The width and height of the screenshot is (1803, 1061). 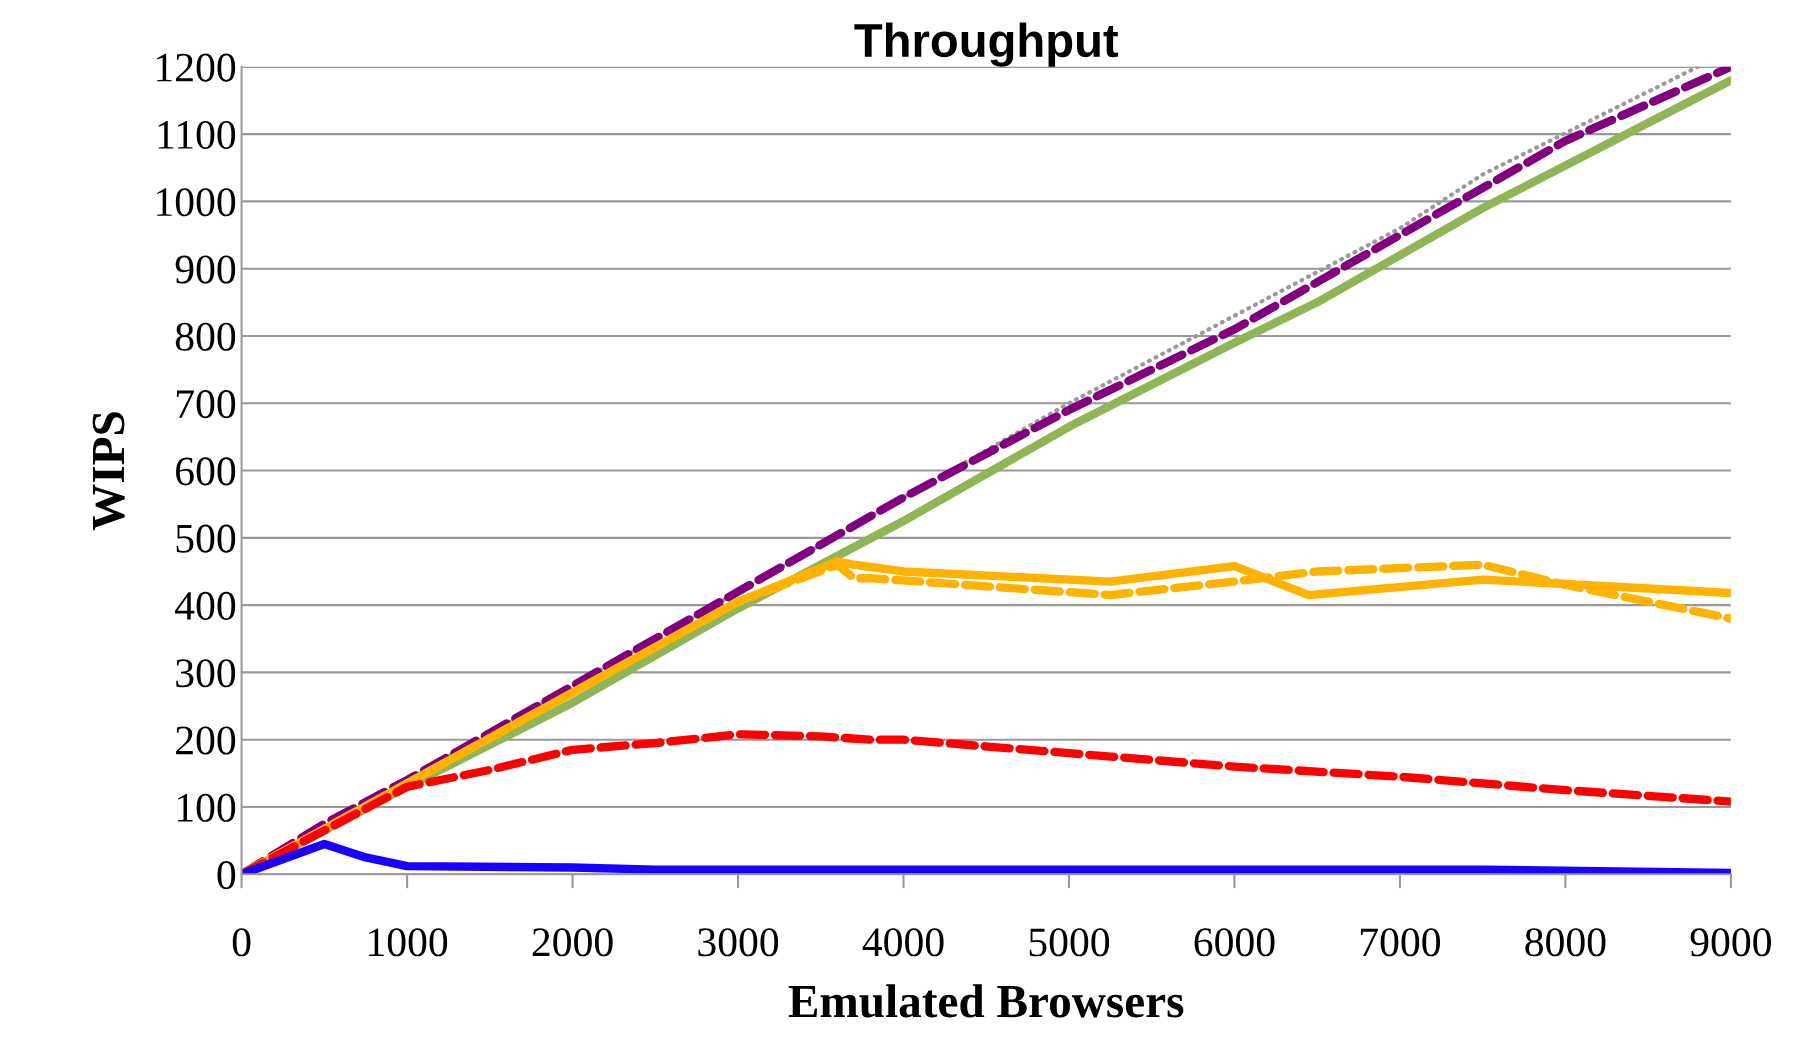 I want to click on y-tick-label: 0, so click(x=226, y=875).